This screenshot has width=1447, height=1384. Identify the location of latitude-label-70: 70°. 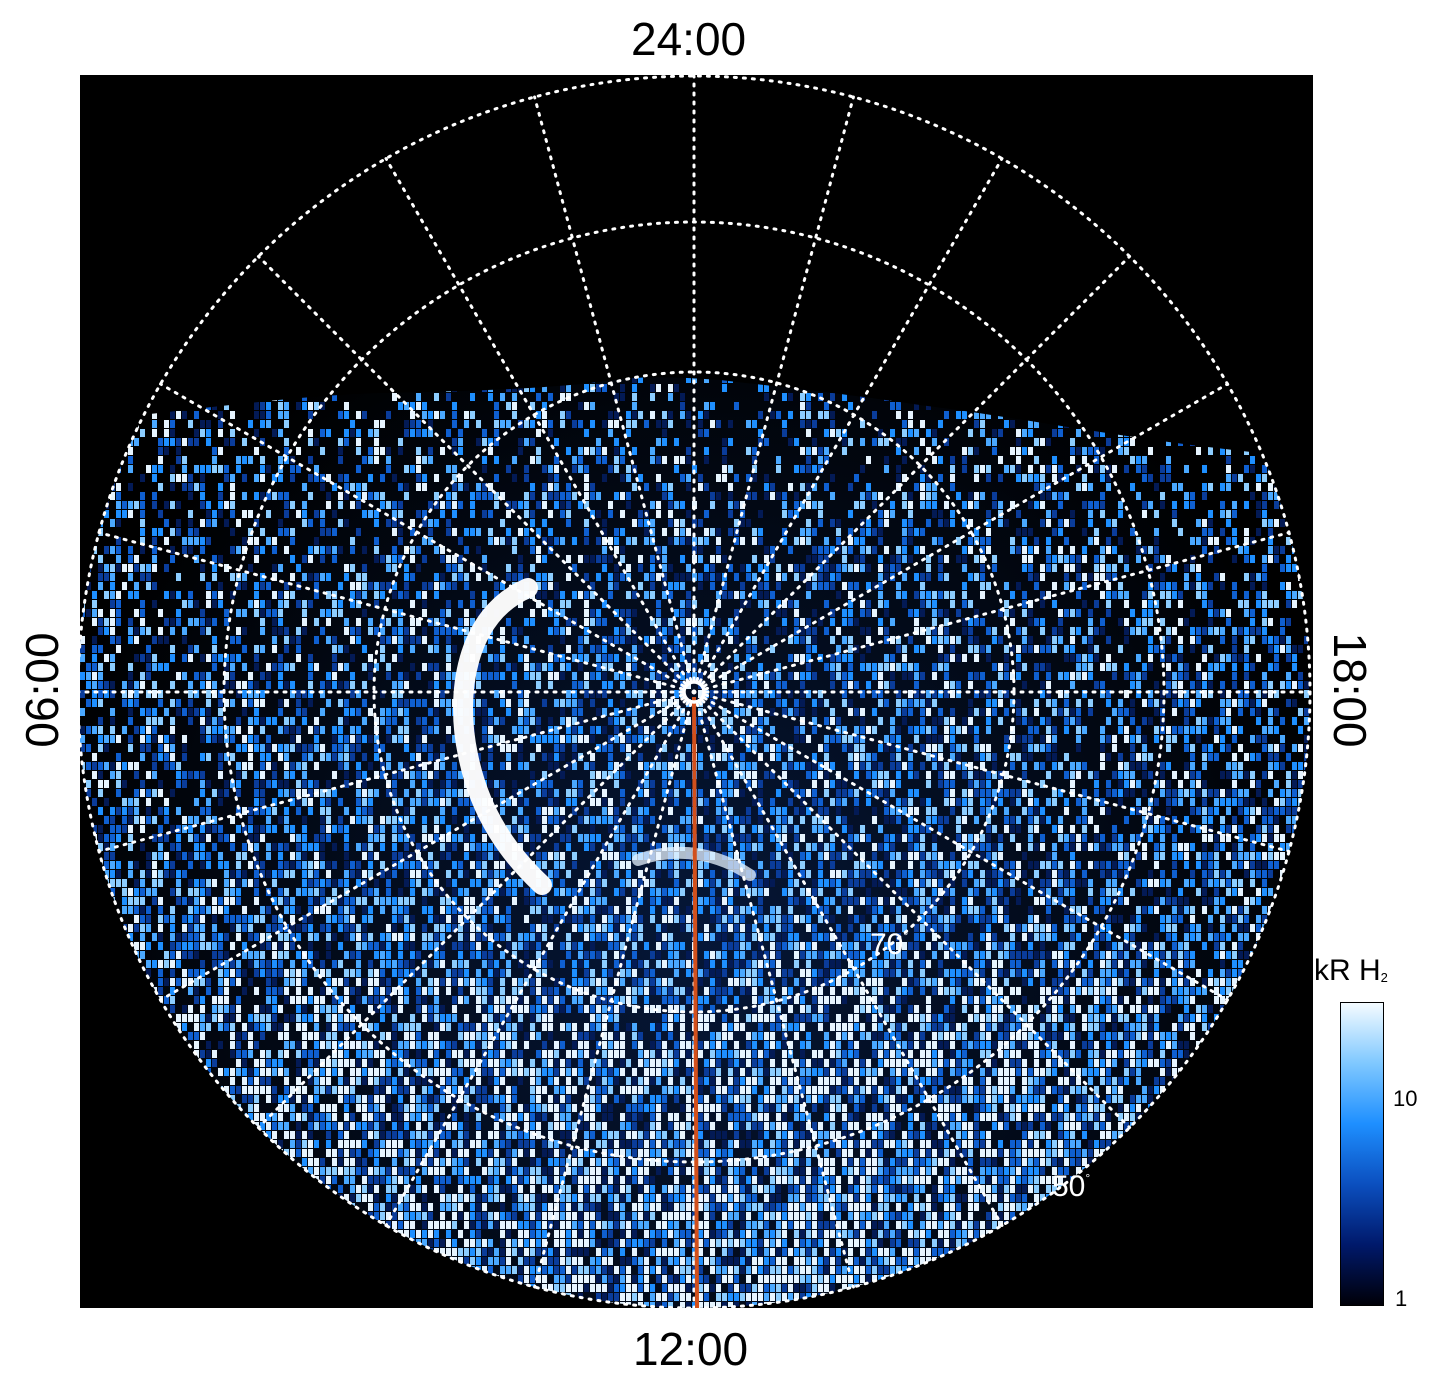
(889, 945).